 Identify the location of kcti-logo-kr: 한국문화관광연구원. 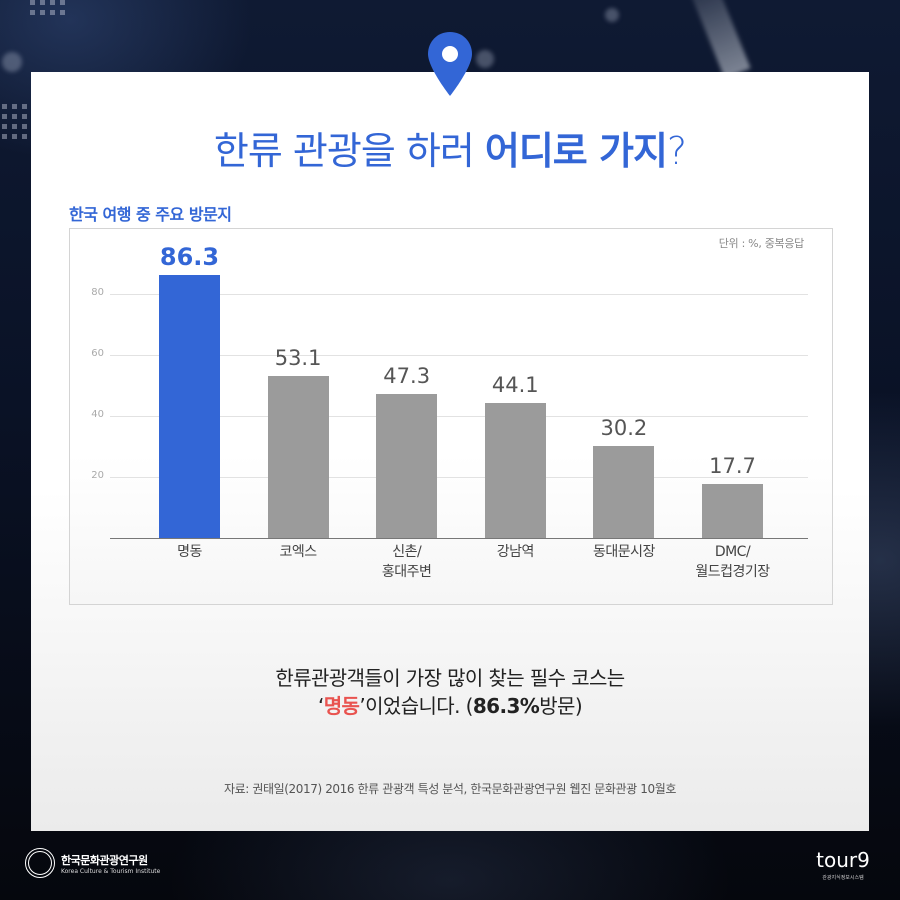
(104, 860).